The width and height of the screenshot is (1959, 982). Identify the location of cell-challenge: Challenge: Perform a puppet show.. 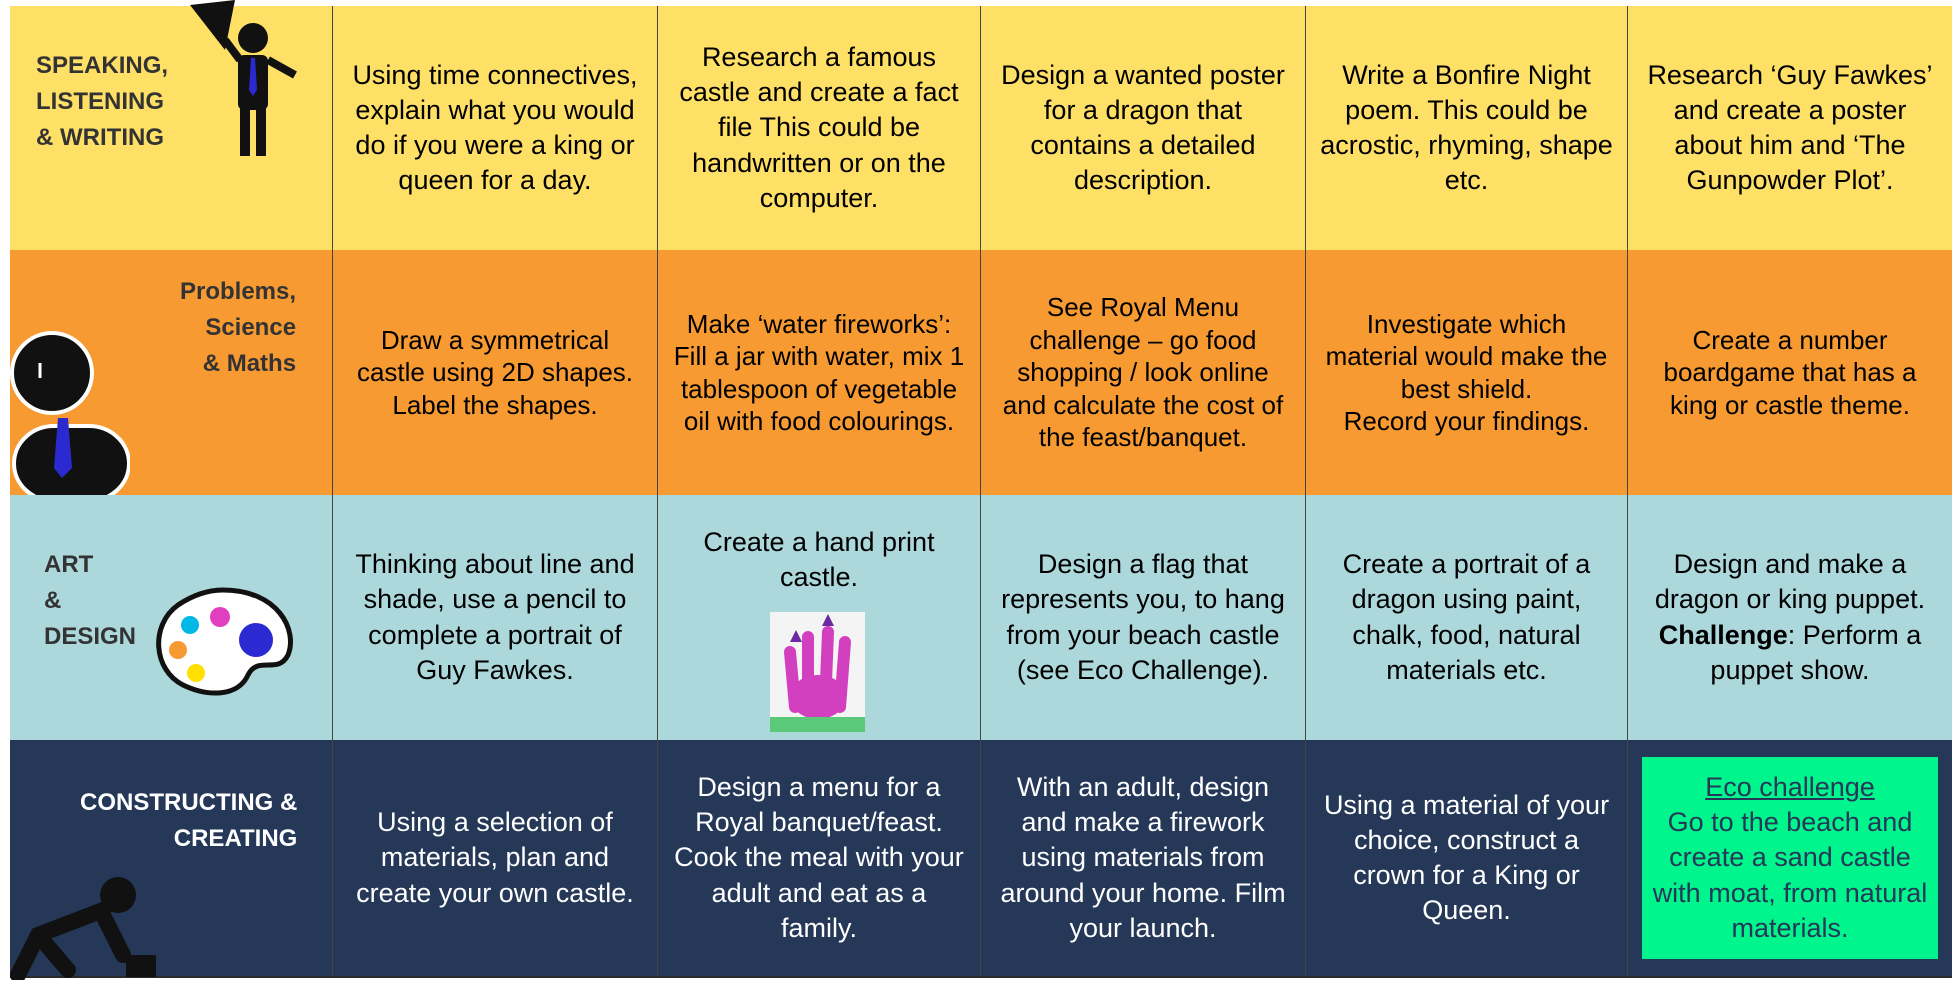
(1790, 653).